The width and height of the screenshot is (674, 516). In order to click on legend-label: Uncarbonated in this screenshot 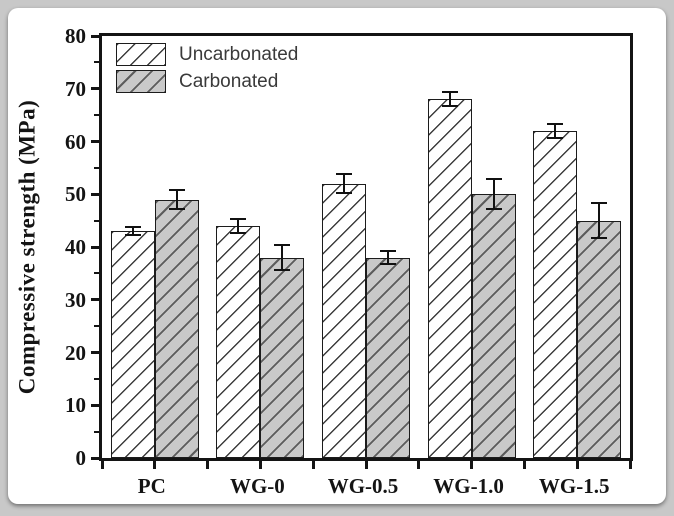, I will do `click(239, 54)`.